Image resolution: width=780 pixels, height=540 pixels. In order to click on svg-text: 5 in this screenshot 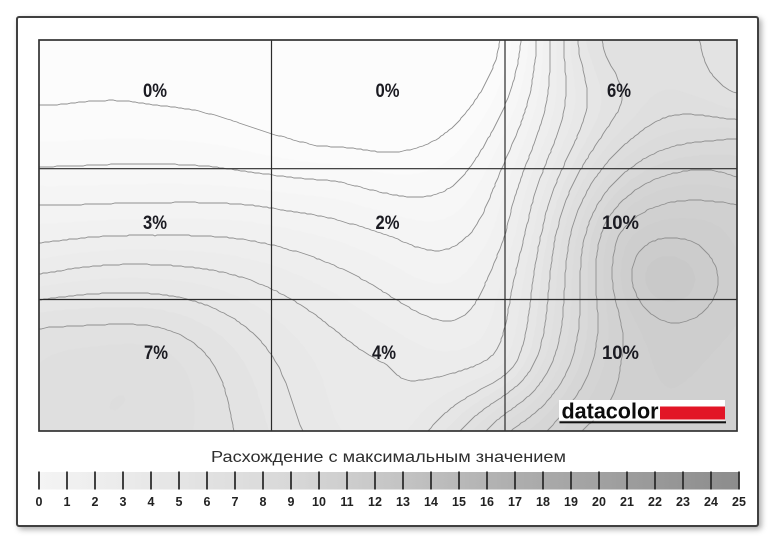, I will do `click(179, 502)`.